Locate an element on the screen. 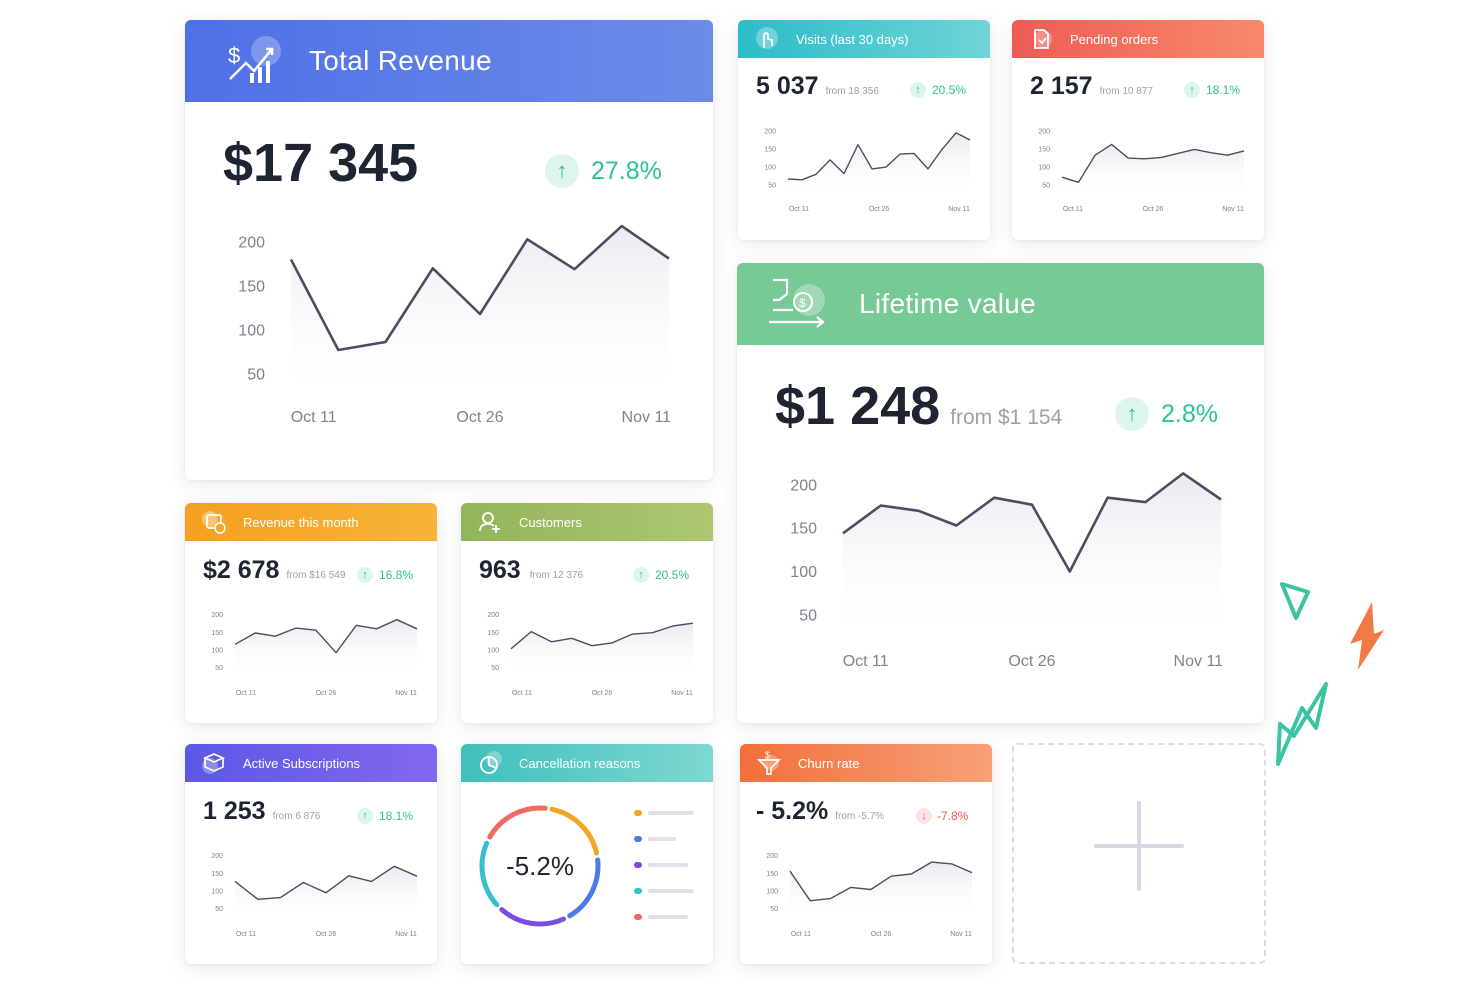 The height and width of the screenshot is (987, 1480). card-title: Customers is located at coordinates (550, 522).